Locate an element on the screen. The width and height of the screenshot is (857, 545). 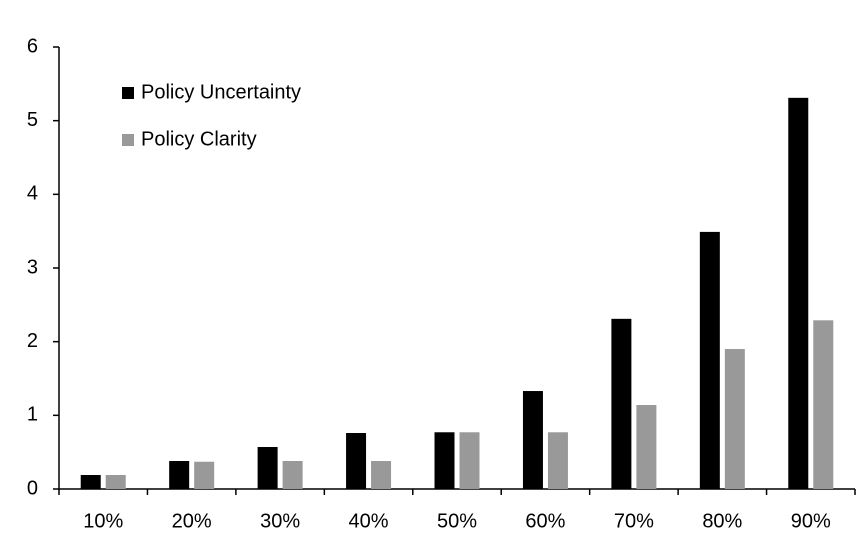
y-tick-label: 5 is located at coordinates (32, 120).